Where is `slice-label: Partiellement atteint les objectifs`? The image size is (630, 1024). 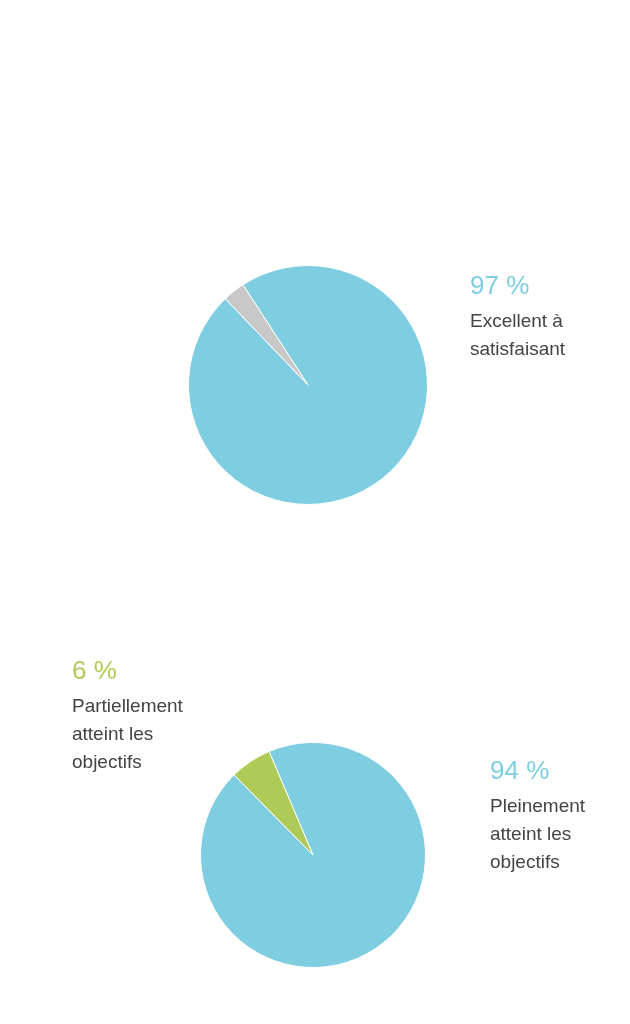
slice-label: Partiellement atteint les objectifs is located at coordinates (128, 734).